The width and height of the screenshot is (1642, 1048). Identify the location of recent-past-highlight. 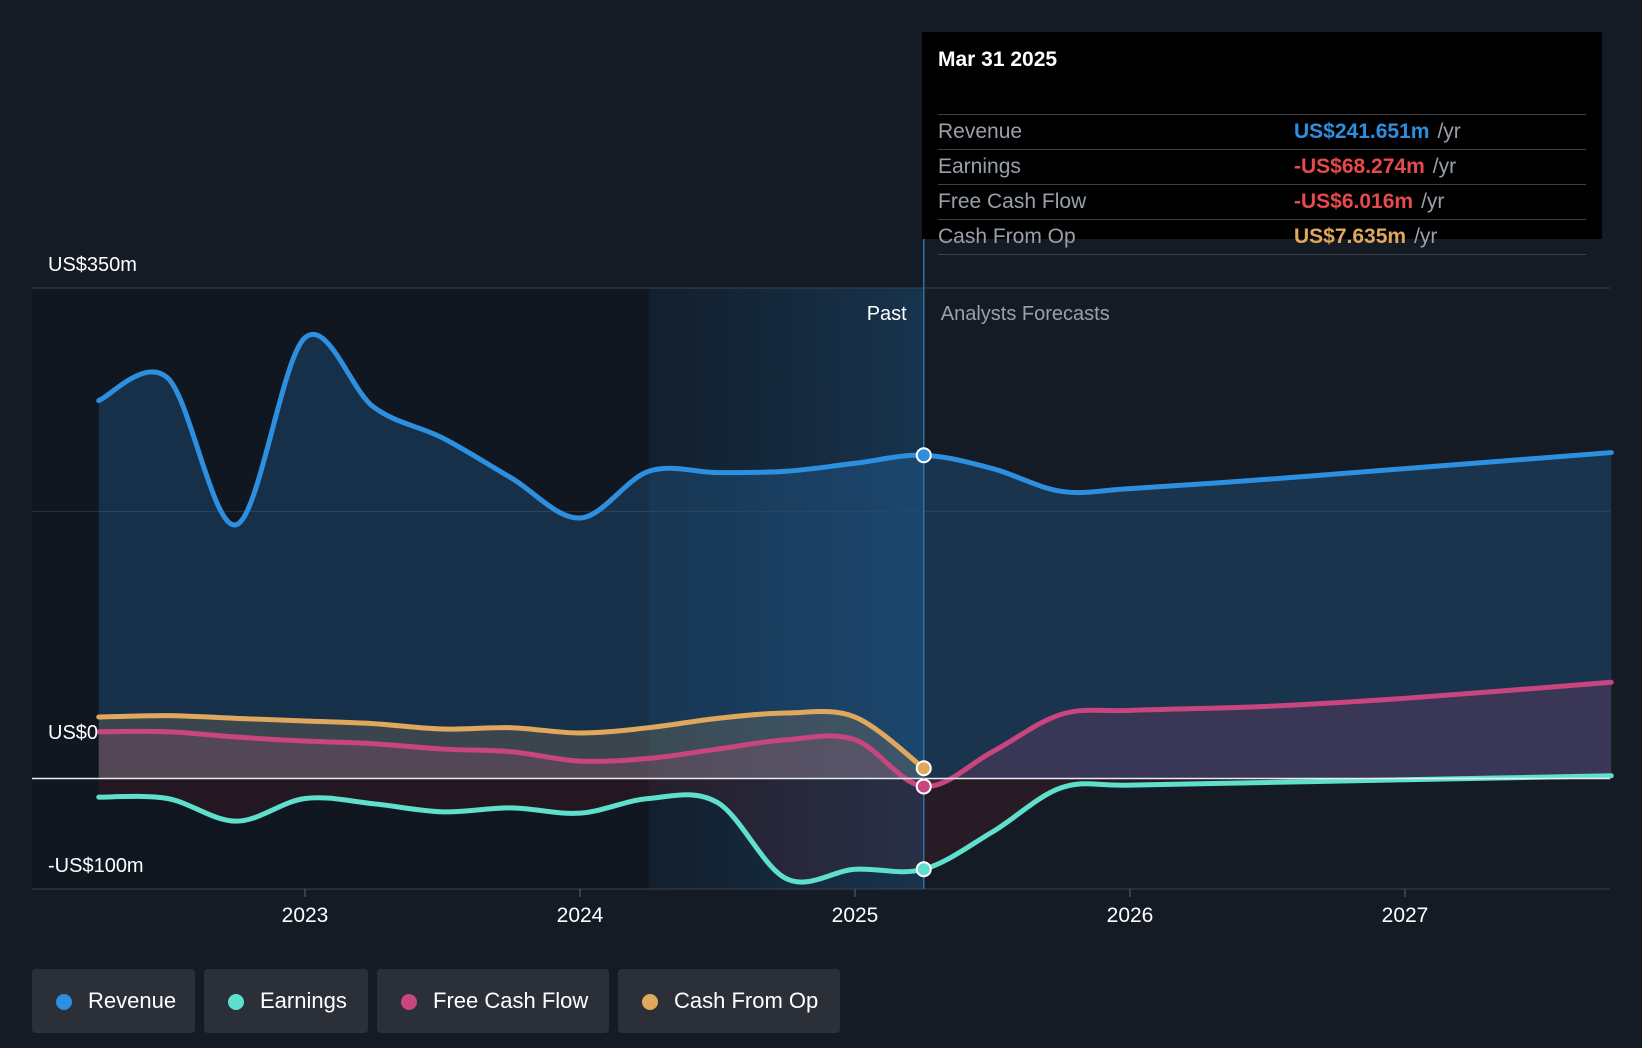
(786, 588).